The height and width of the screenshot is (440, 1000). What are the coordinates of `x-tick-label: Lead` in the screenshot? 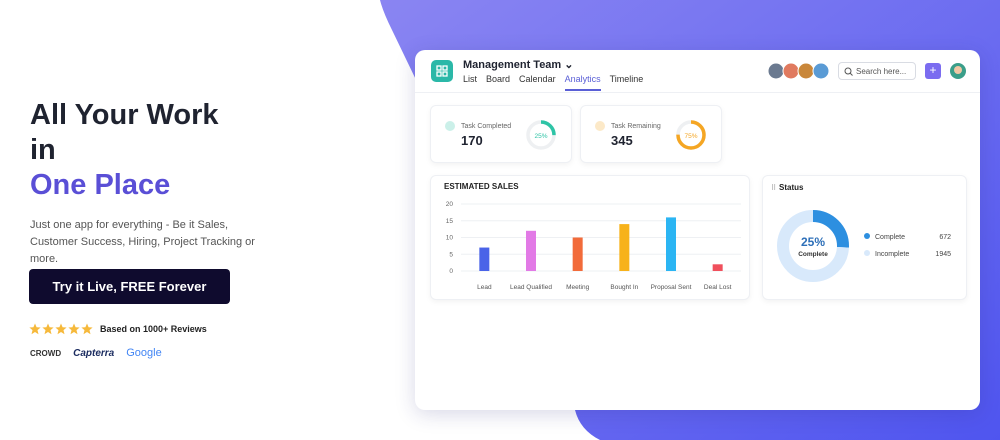 It's located at (484, 287).